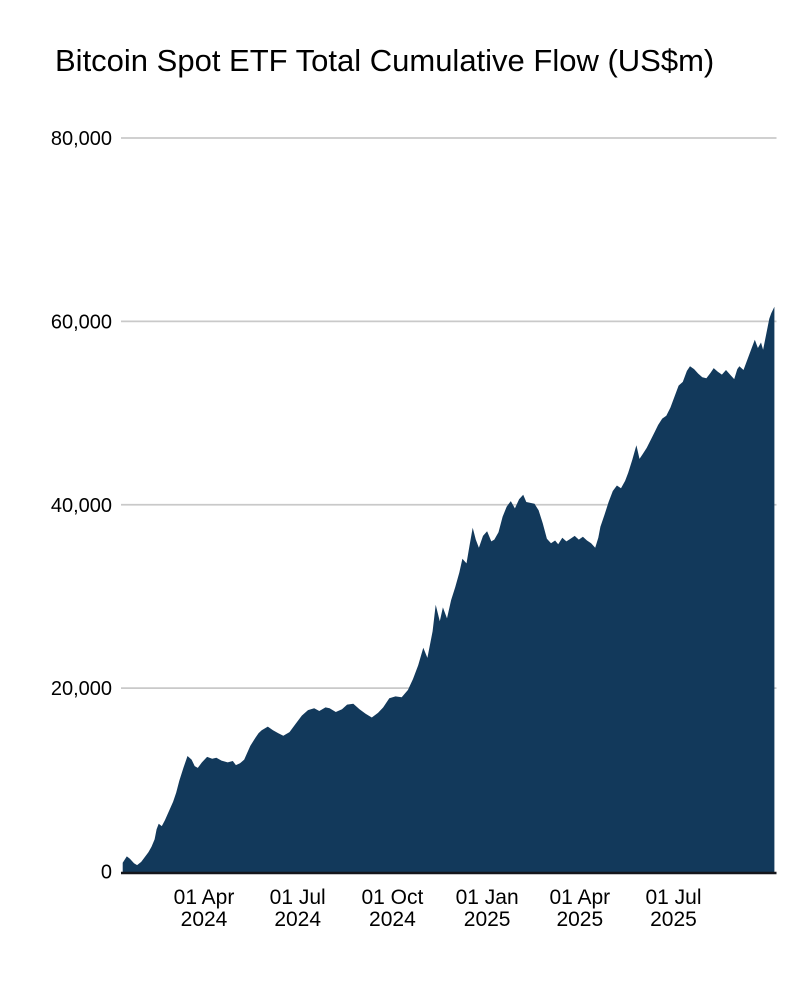 This screenshot has height=982, width=800. Describe the element at coordinates (487, 897) in the screenshot. I see `x-axis-tick-label: 01 Jan` at that location.